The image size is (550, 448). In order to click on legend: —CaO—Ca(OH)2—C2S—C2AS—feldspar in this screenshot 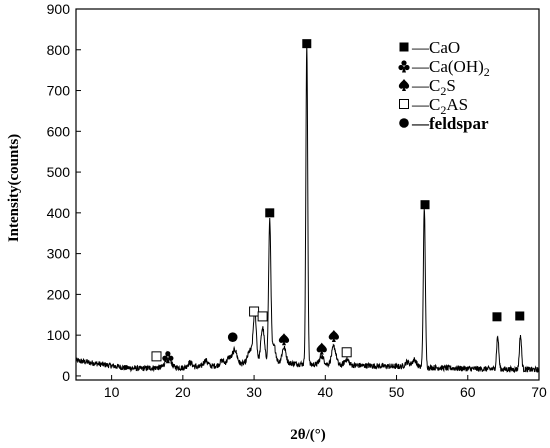, I will do `click(444, 85)`.